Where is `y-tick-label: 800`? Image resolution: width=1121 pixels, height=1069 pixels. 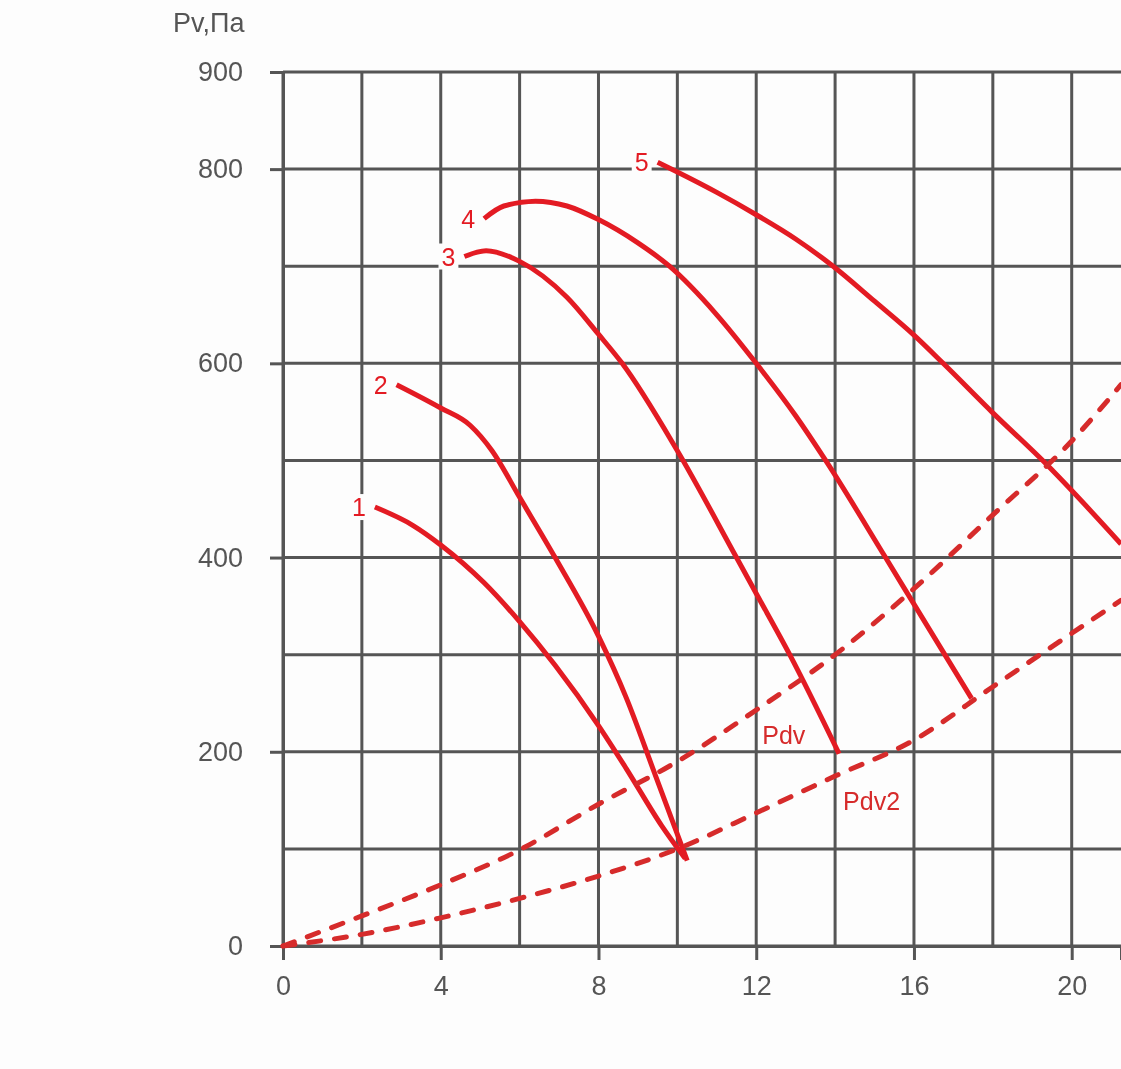 y-tick-label: 800 is located at coordinates (220, 169).